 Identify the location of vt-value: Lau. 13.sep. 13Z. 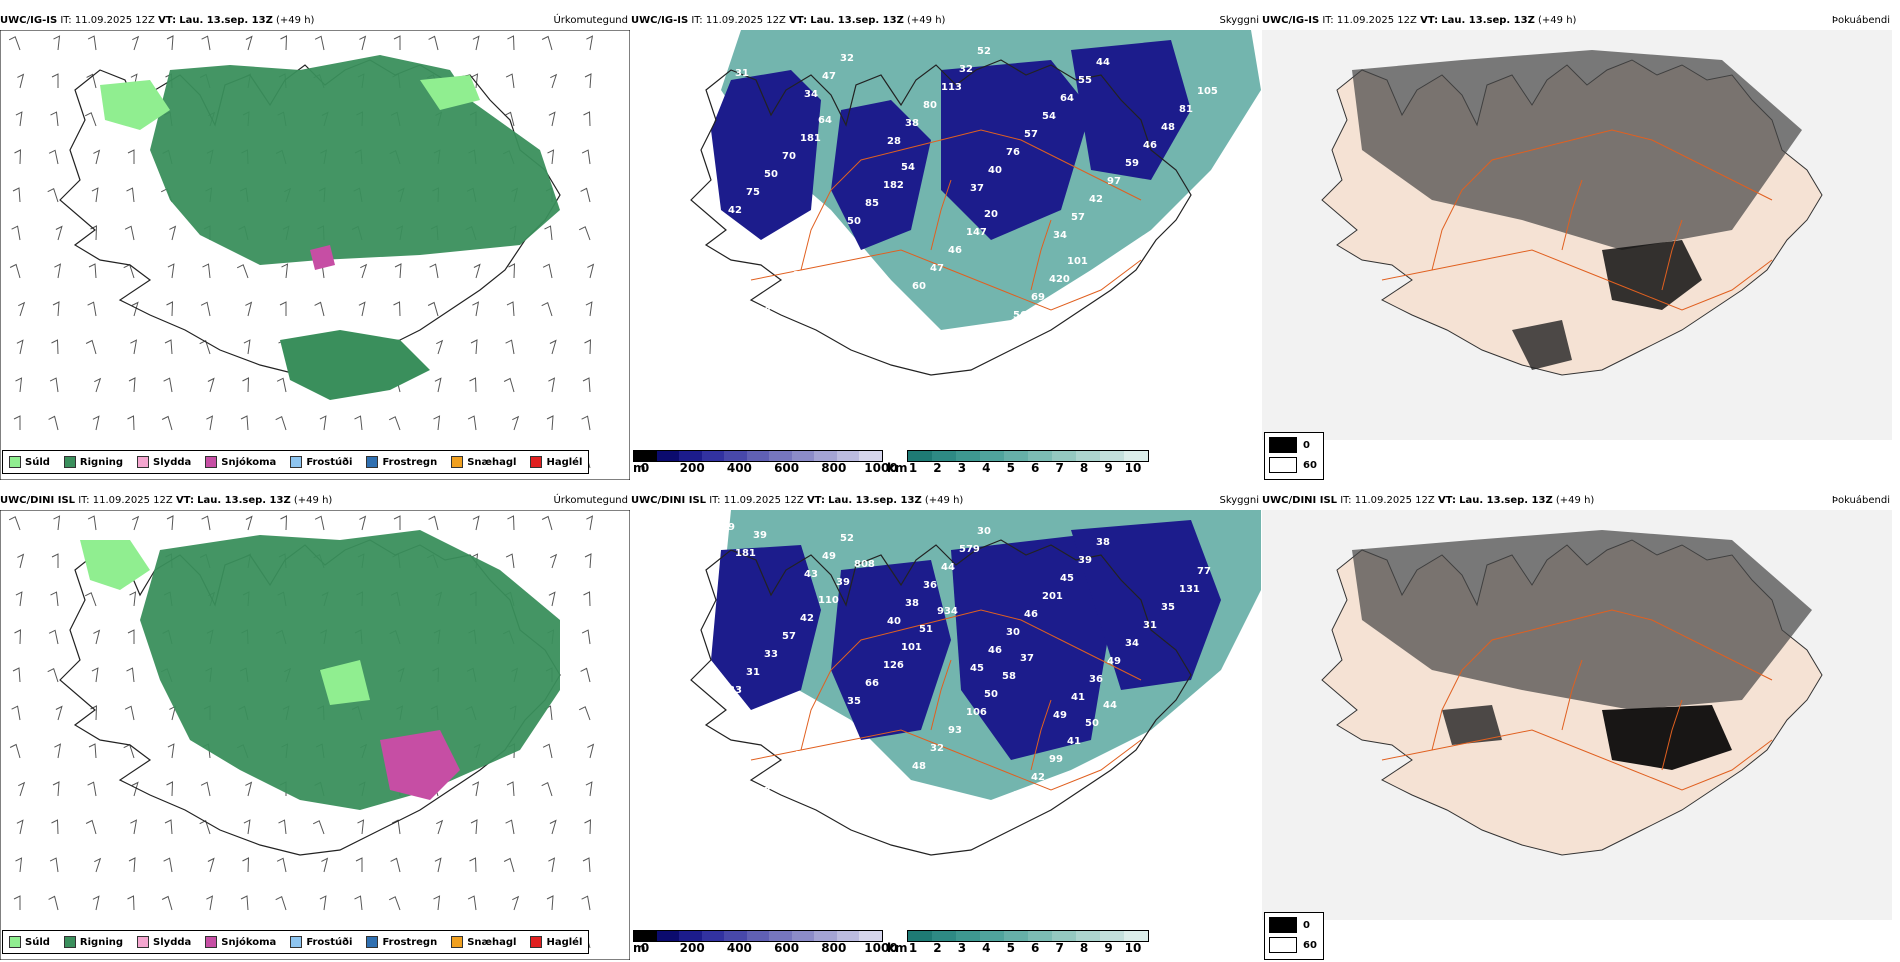
(244, 500).